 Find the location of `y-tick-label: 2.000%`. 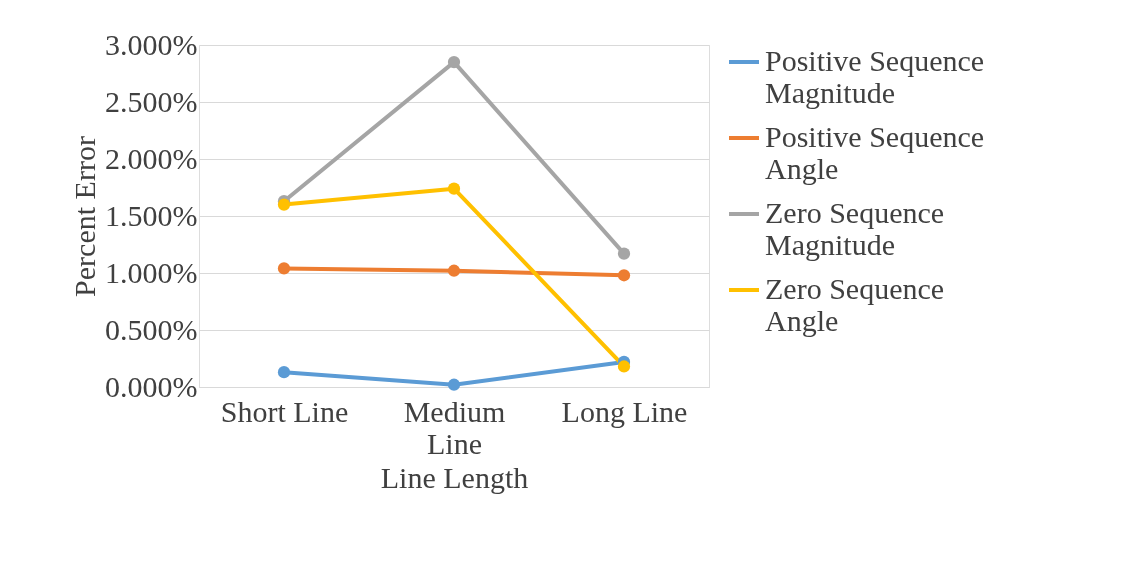

y-tick-label: 2.000% is located at coordinates (151, 158).